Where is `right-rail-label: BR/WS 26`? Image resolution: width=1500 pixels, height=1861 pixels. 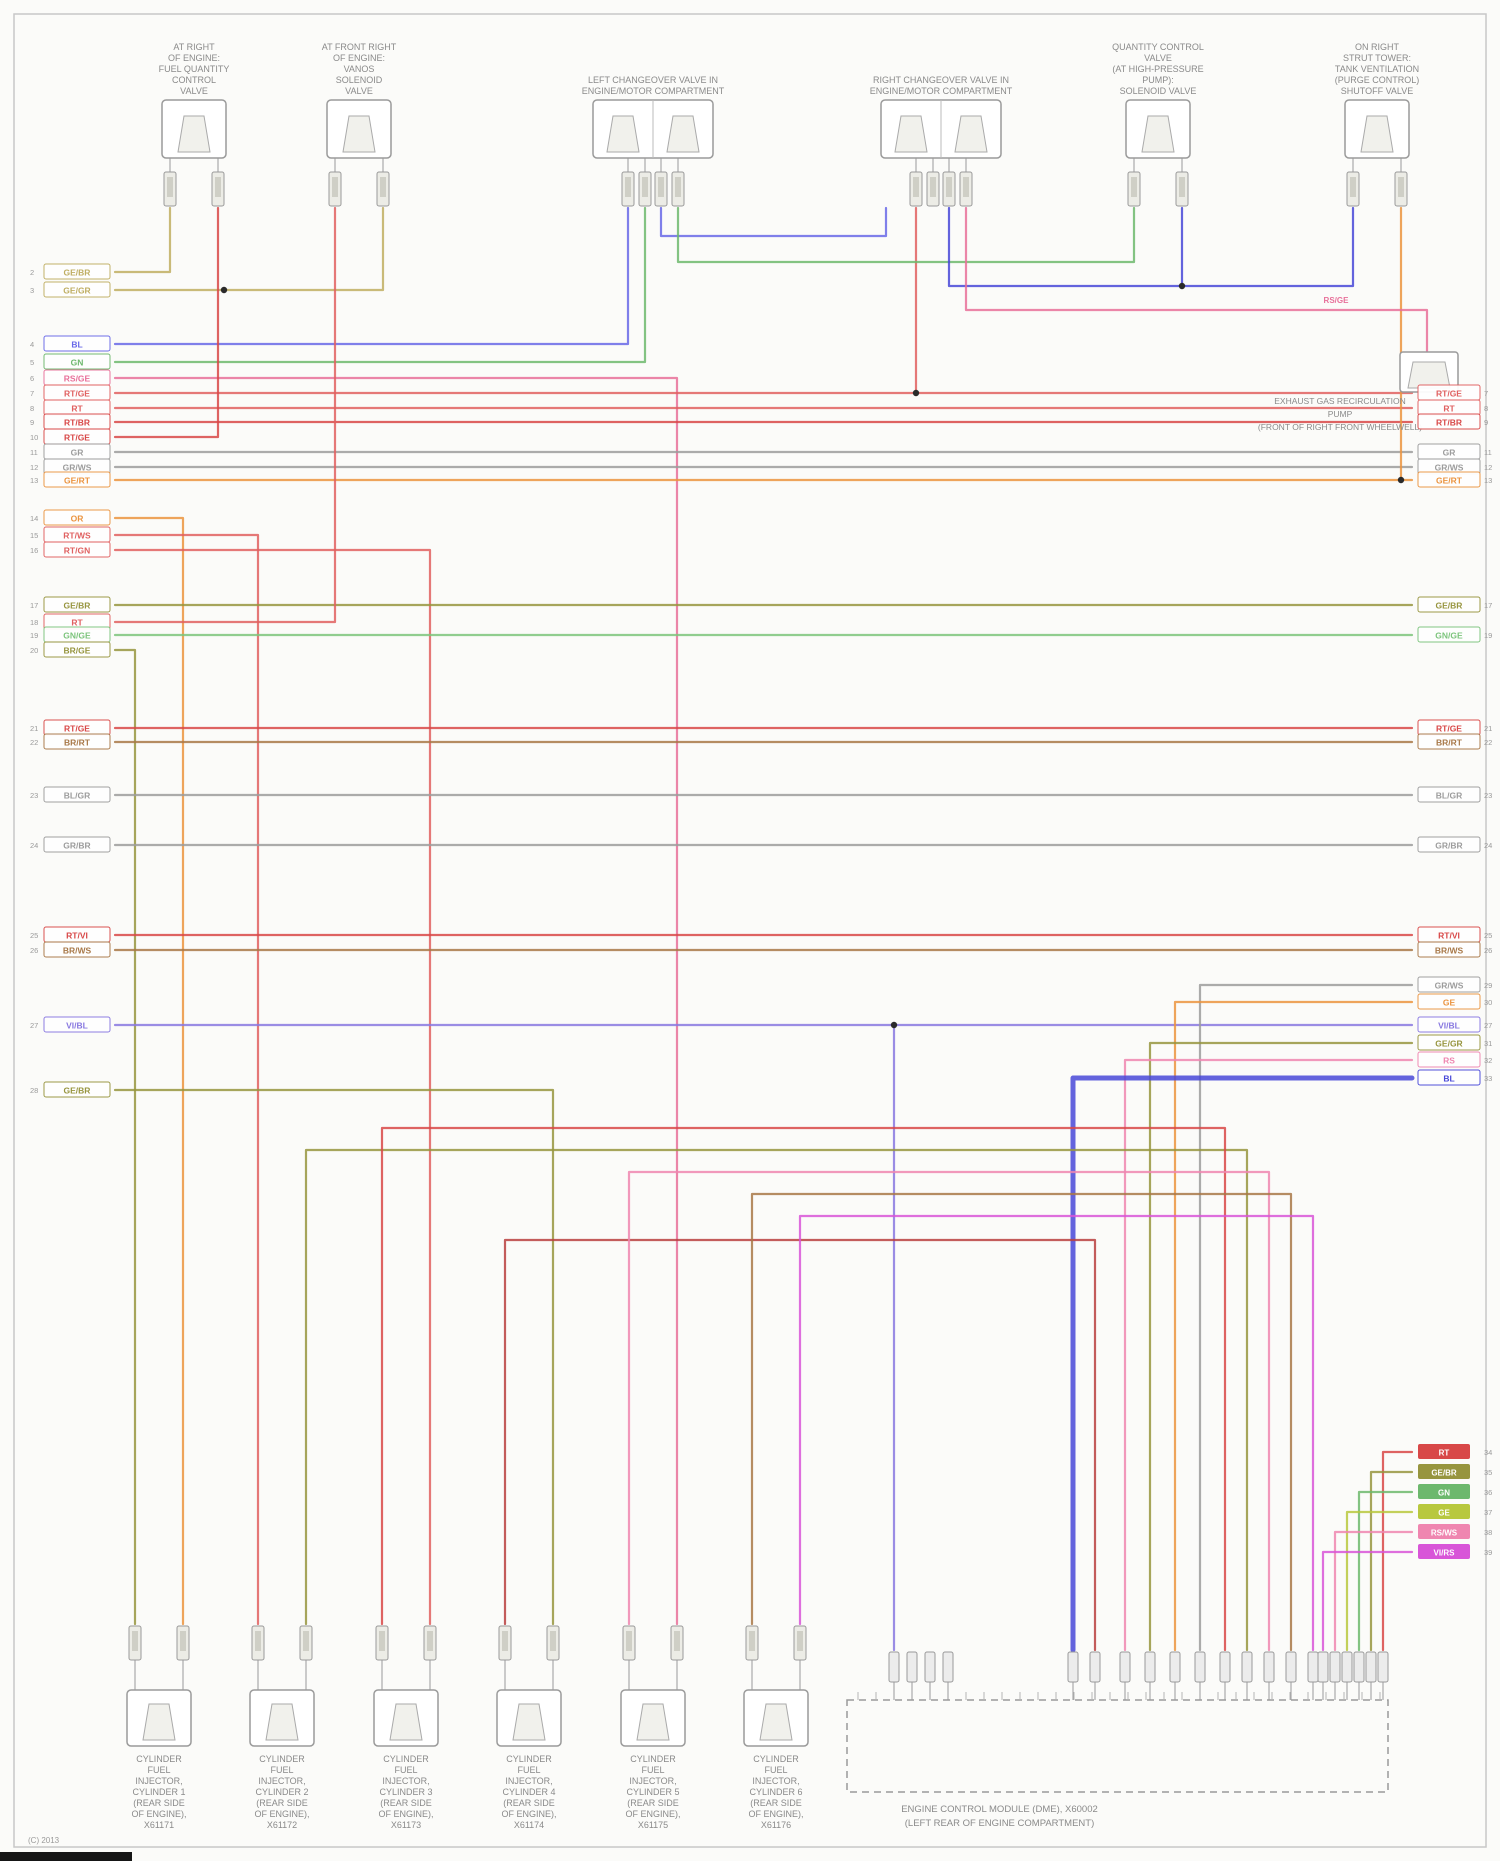
right-rail-label: BR/WS 26 is located at coordinates (1454, 949).